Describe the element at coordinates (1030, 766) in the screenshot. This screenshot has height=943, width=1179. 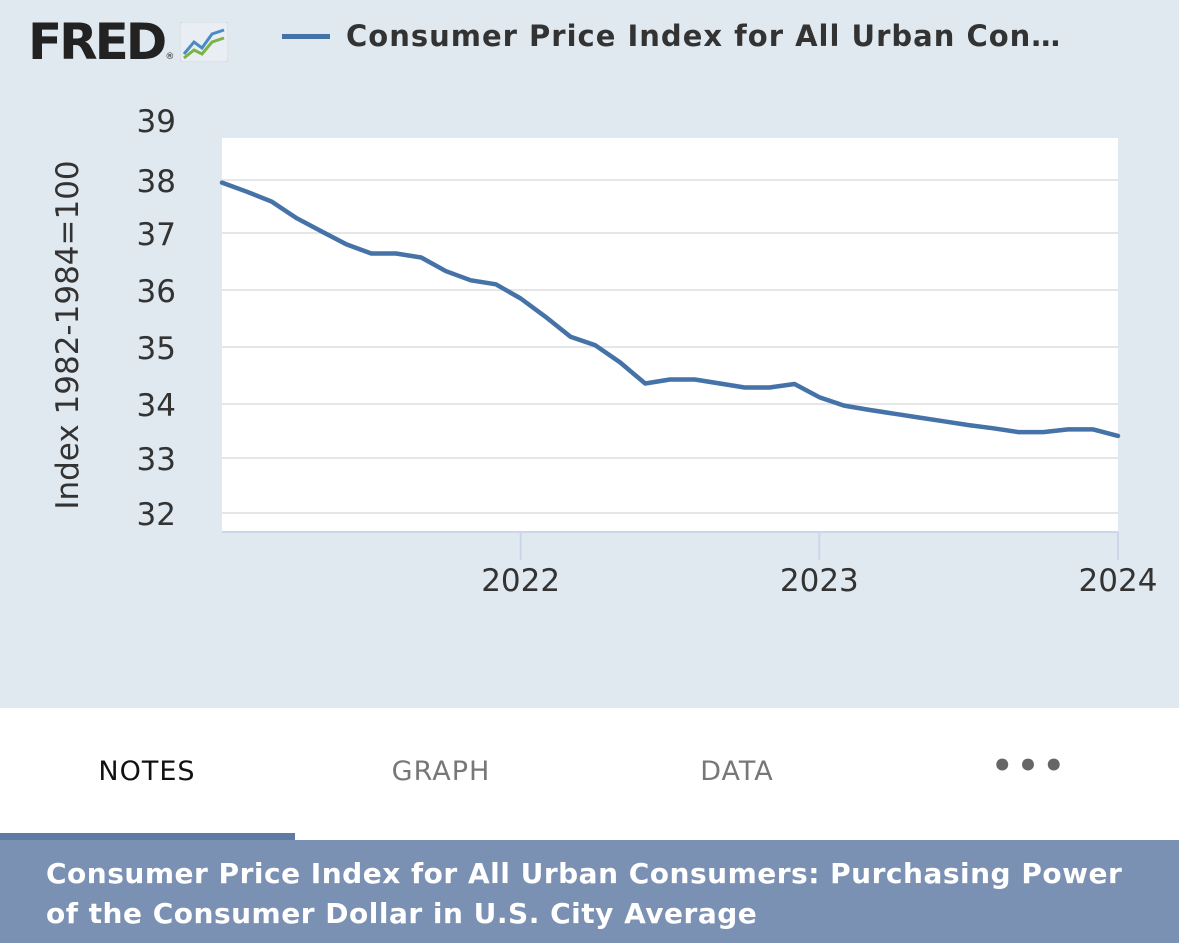
I see `more-options-icon: •••` at that location.